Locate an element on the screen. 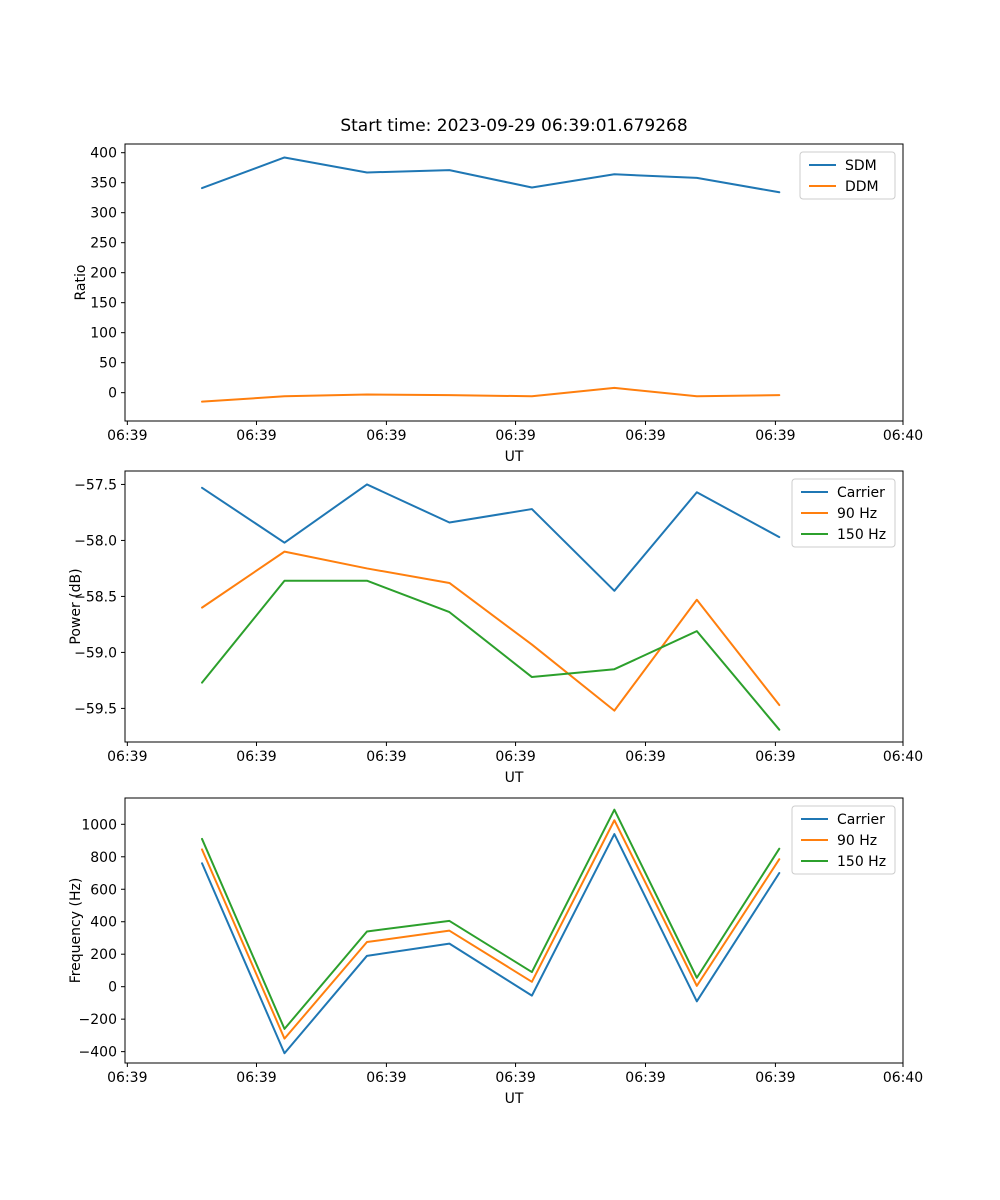 The width and height of the screenshot is (1000, 1200). y-tick-label: 250 is located at coordinates (103, 244).